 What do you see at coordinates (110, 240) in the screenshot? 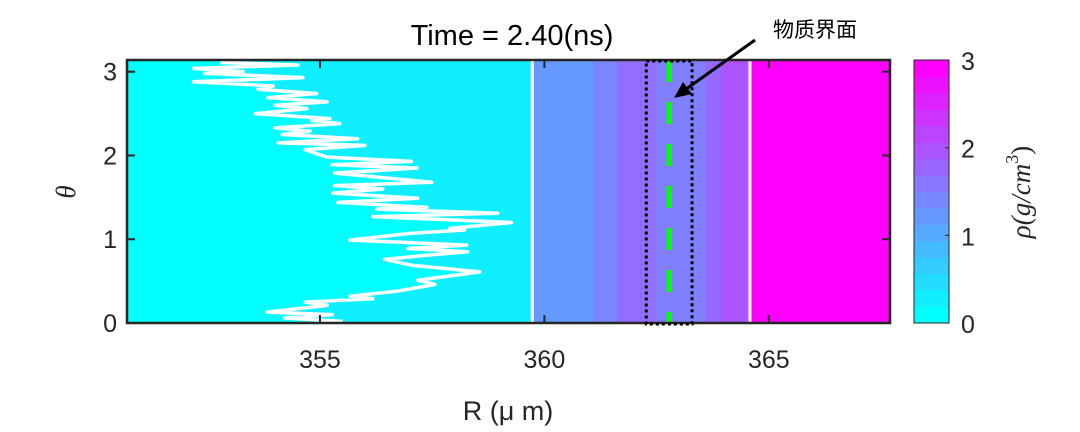
I see `y-tick-label: 1` at bounding box center [110, 240].